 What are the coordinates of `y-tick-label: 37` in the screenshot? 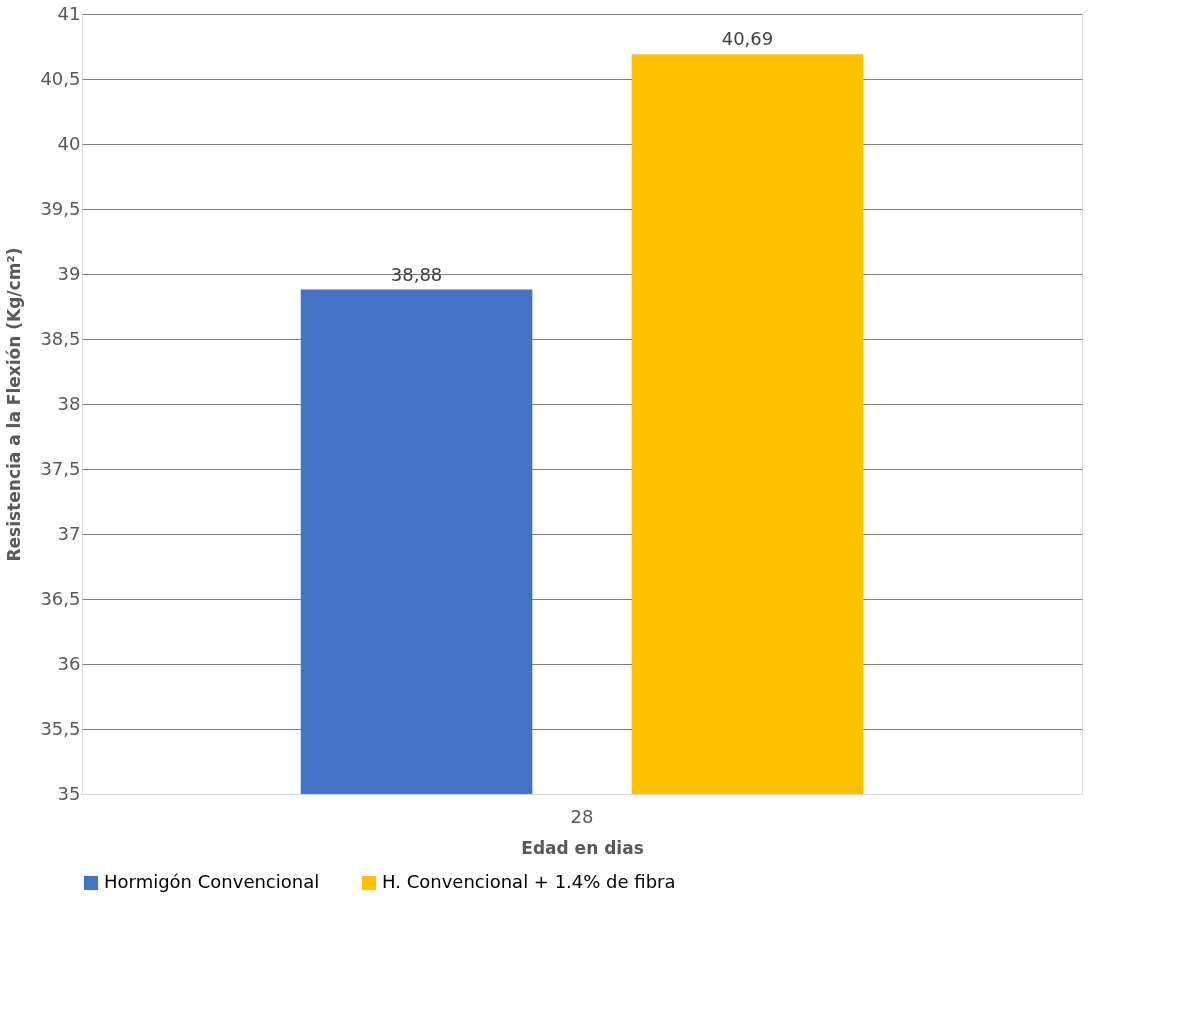 It's located at (69, 533).